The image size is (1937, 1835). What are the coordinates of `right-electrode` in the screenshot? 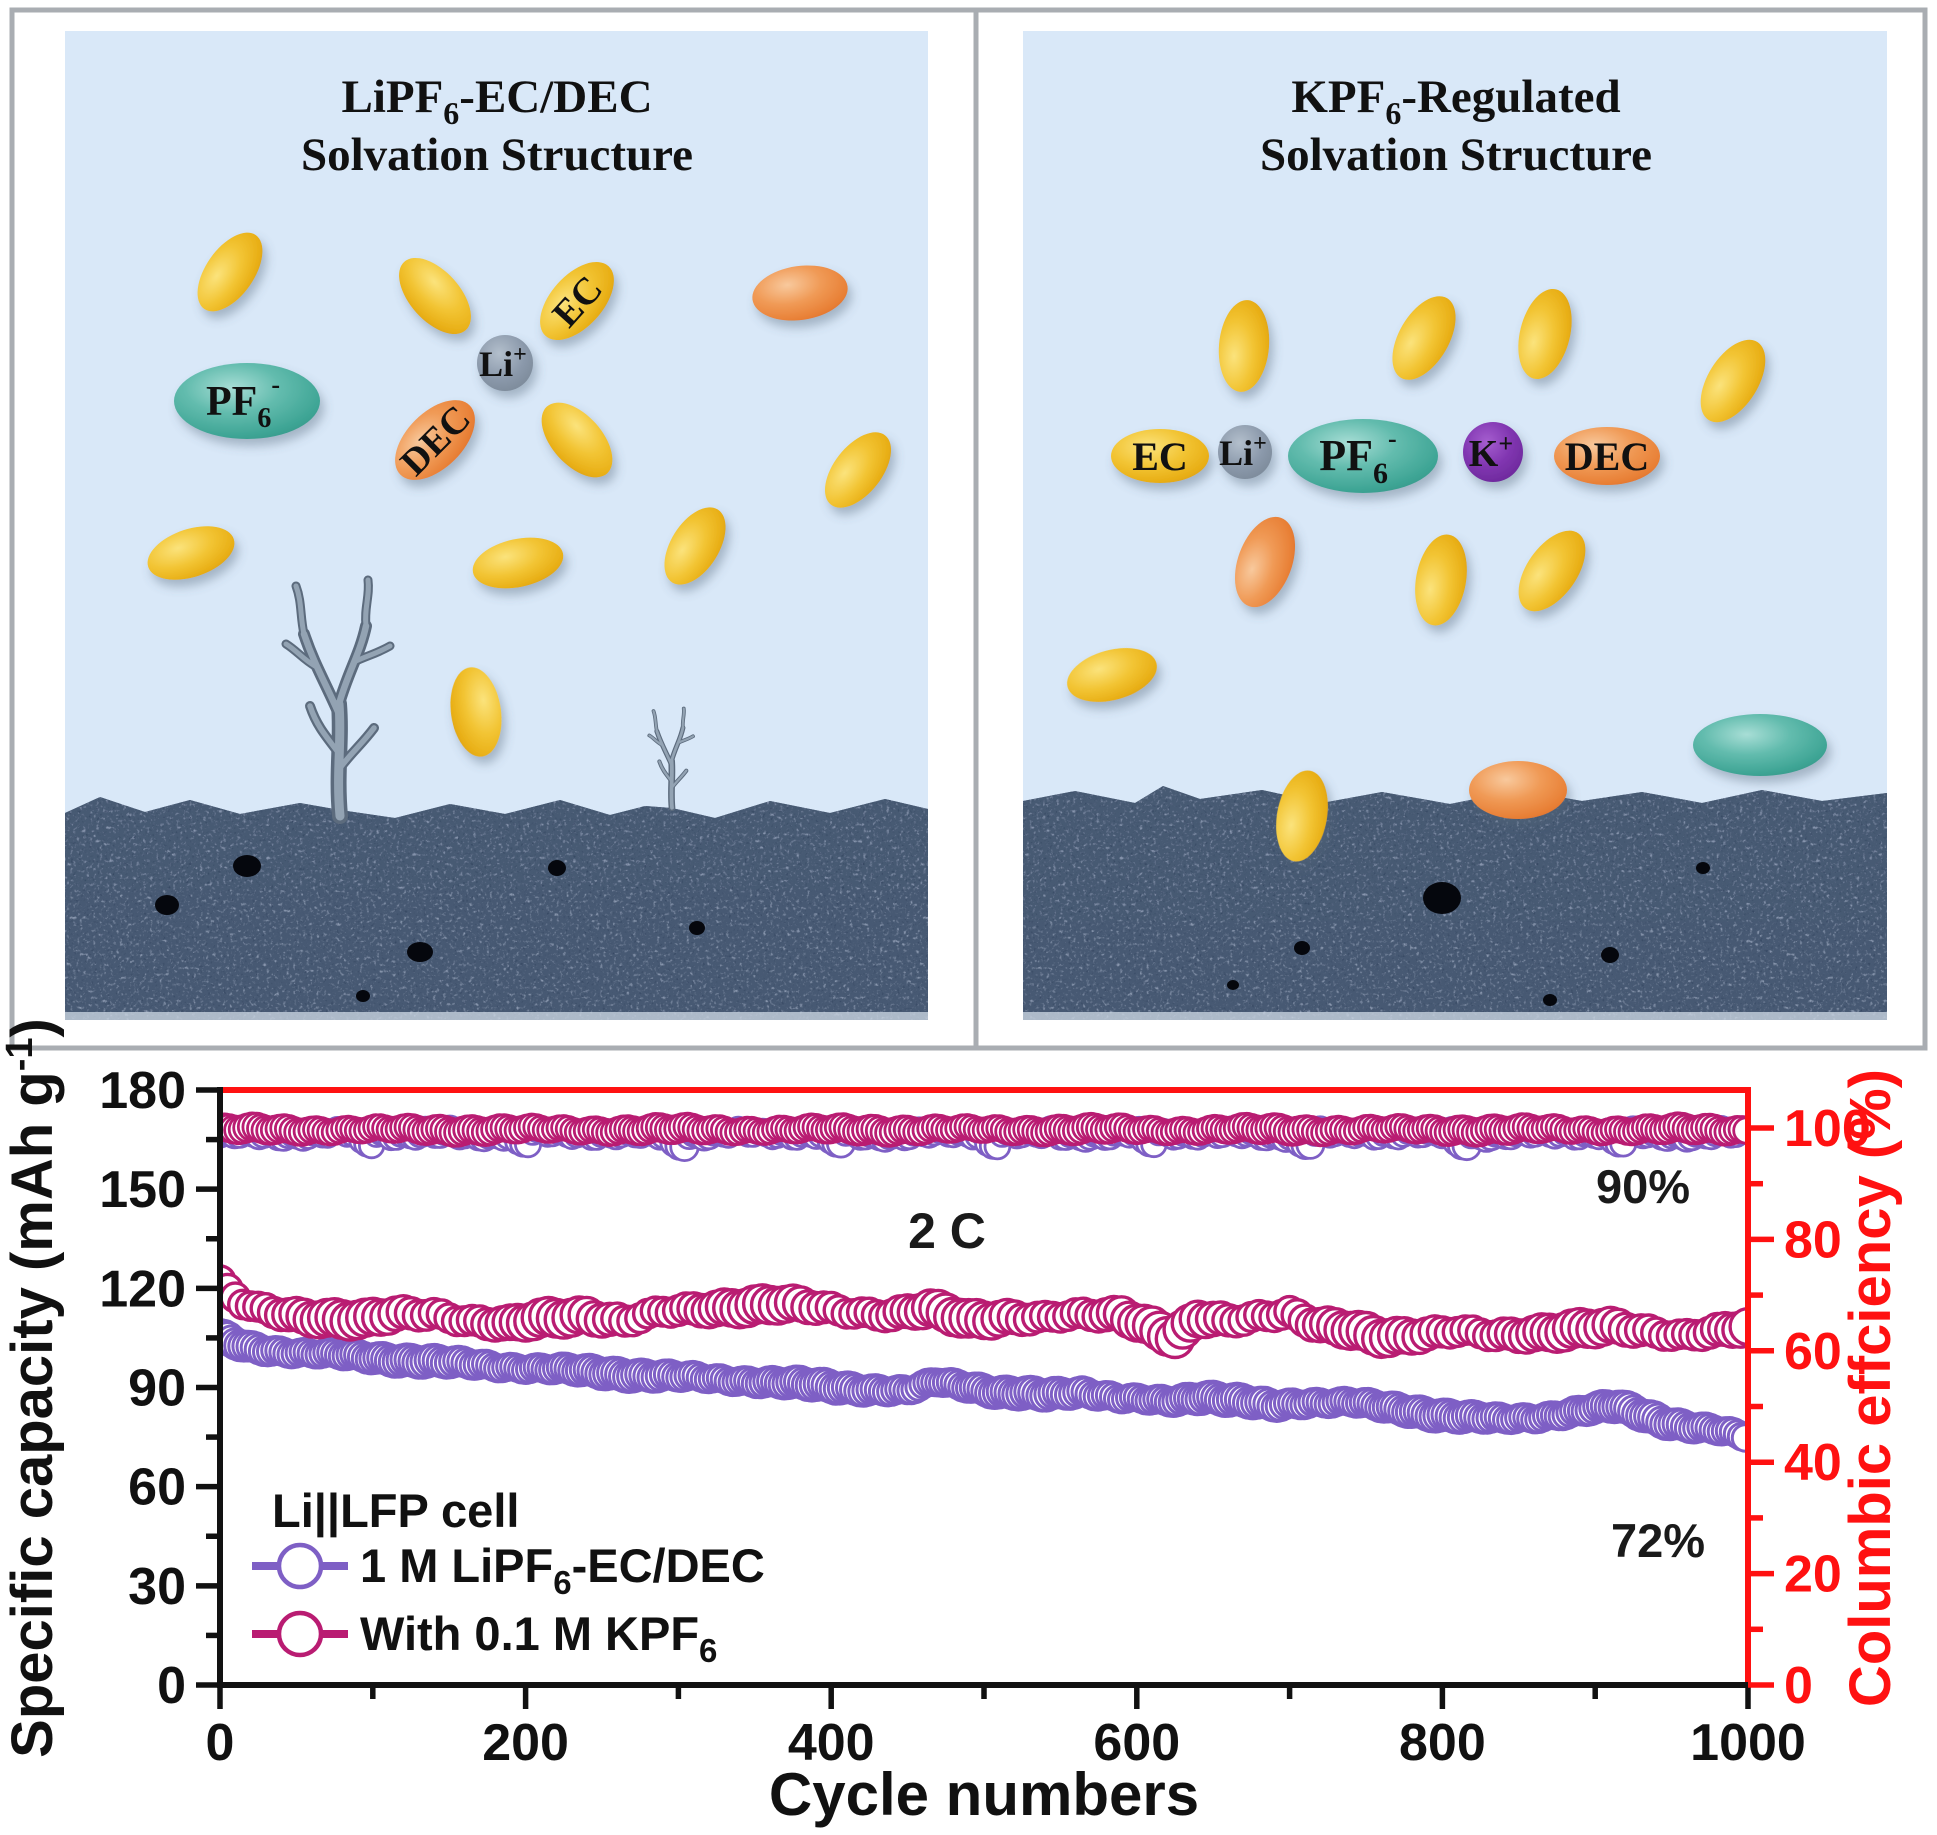 It's located at (1455, 903).